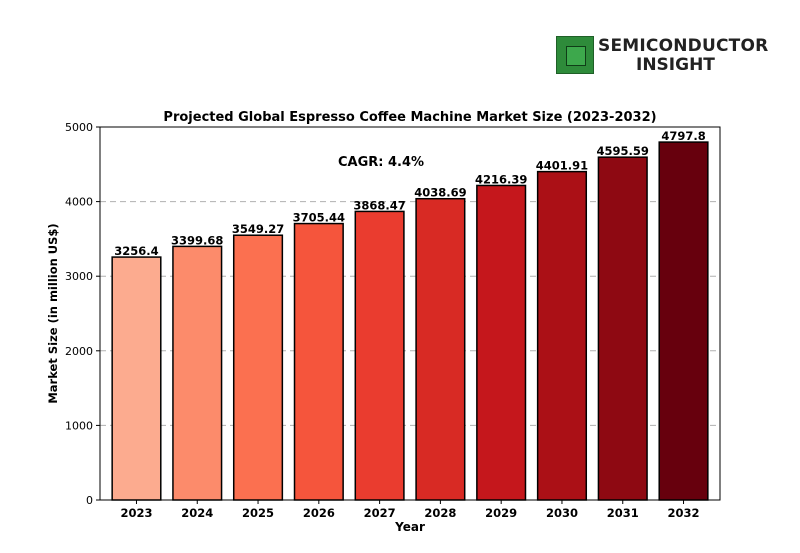 This screenshot has width=800, height=553. I want to click on data-label: 4401.91, so click(562, 166).